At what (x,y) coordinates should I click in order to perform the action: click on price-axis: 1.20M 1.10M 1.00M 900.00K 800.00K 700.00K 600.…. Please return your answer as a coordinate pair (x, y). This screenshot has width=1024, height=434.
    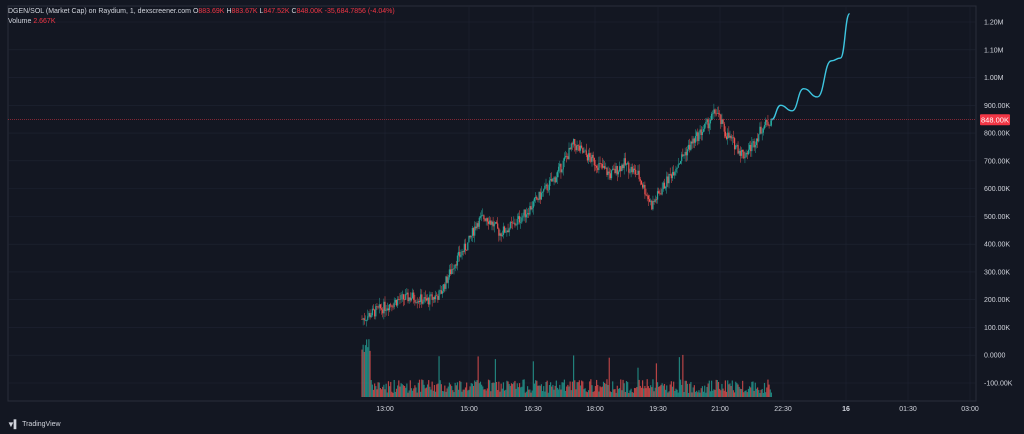
    Looking at the image, I should click on (998, 204).